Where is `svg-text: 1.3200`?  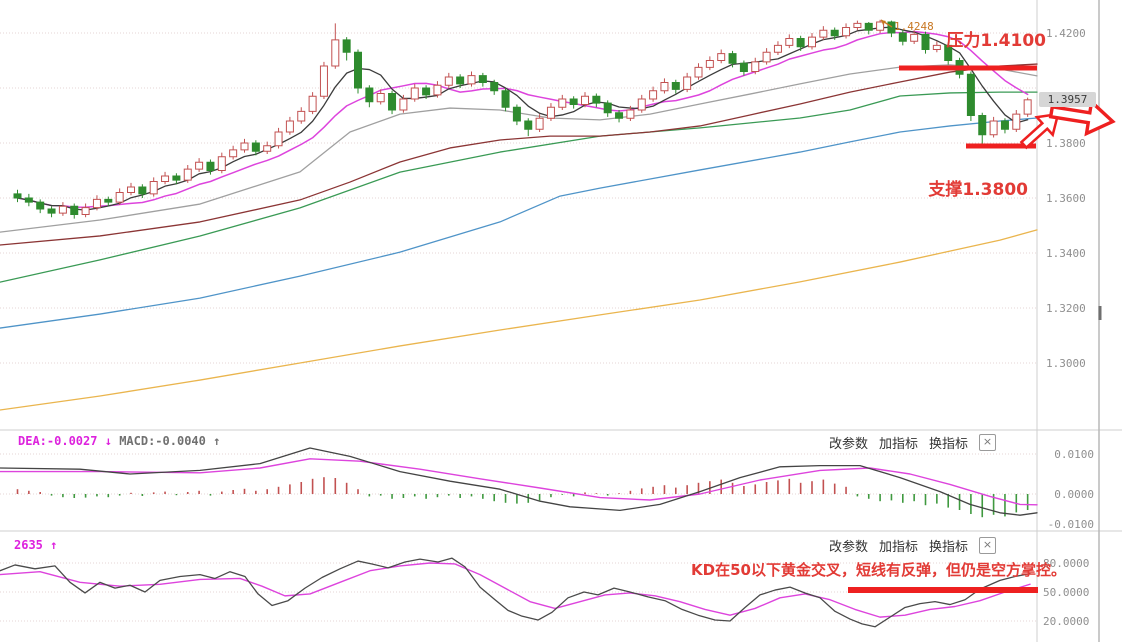 svg-text: 1.3200 is located at coordinates (1066, 308).